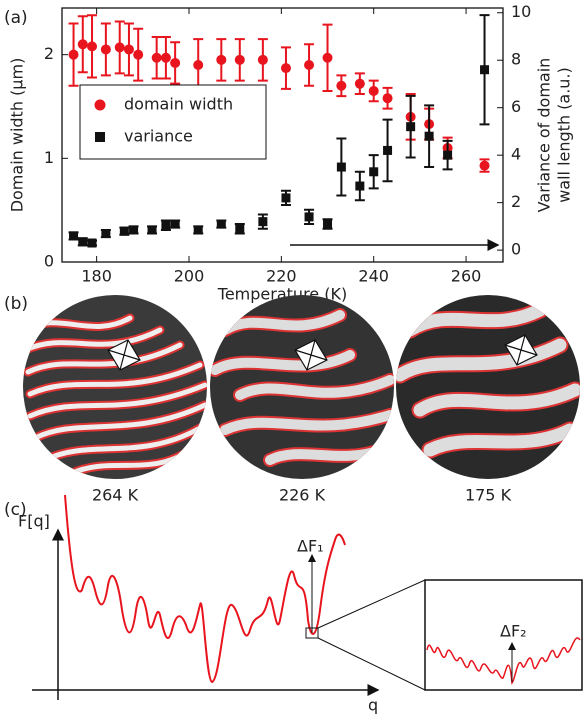  What do you see at coordinates (516, 154) in the screenshot?
I see `y2-tick-label: 4` at bounding box center [516, 154].